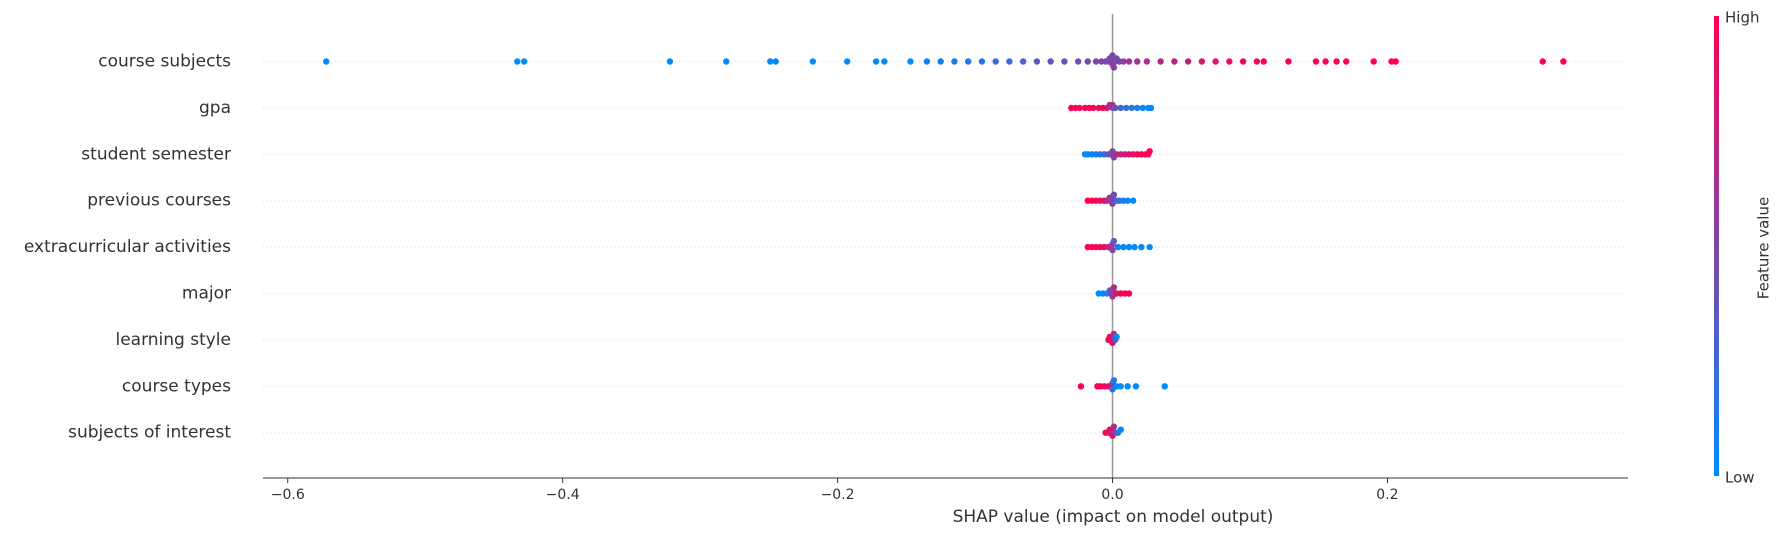 The width and height of the screenshot is (1785, 536). Describe the element at coordinates (838, 495) in the screenshot. I see `x-tick-label: −0.2` at that location.